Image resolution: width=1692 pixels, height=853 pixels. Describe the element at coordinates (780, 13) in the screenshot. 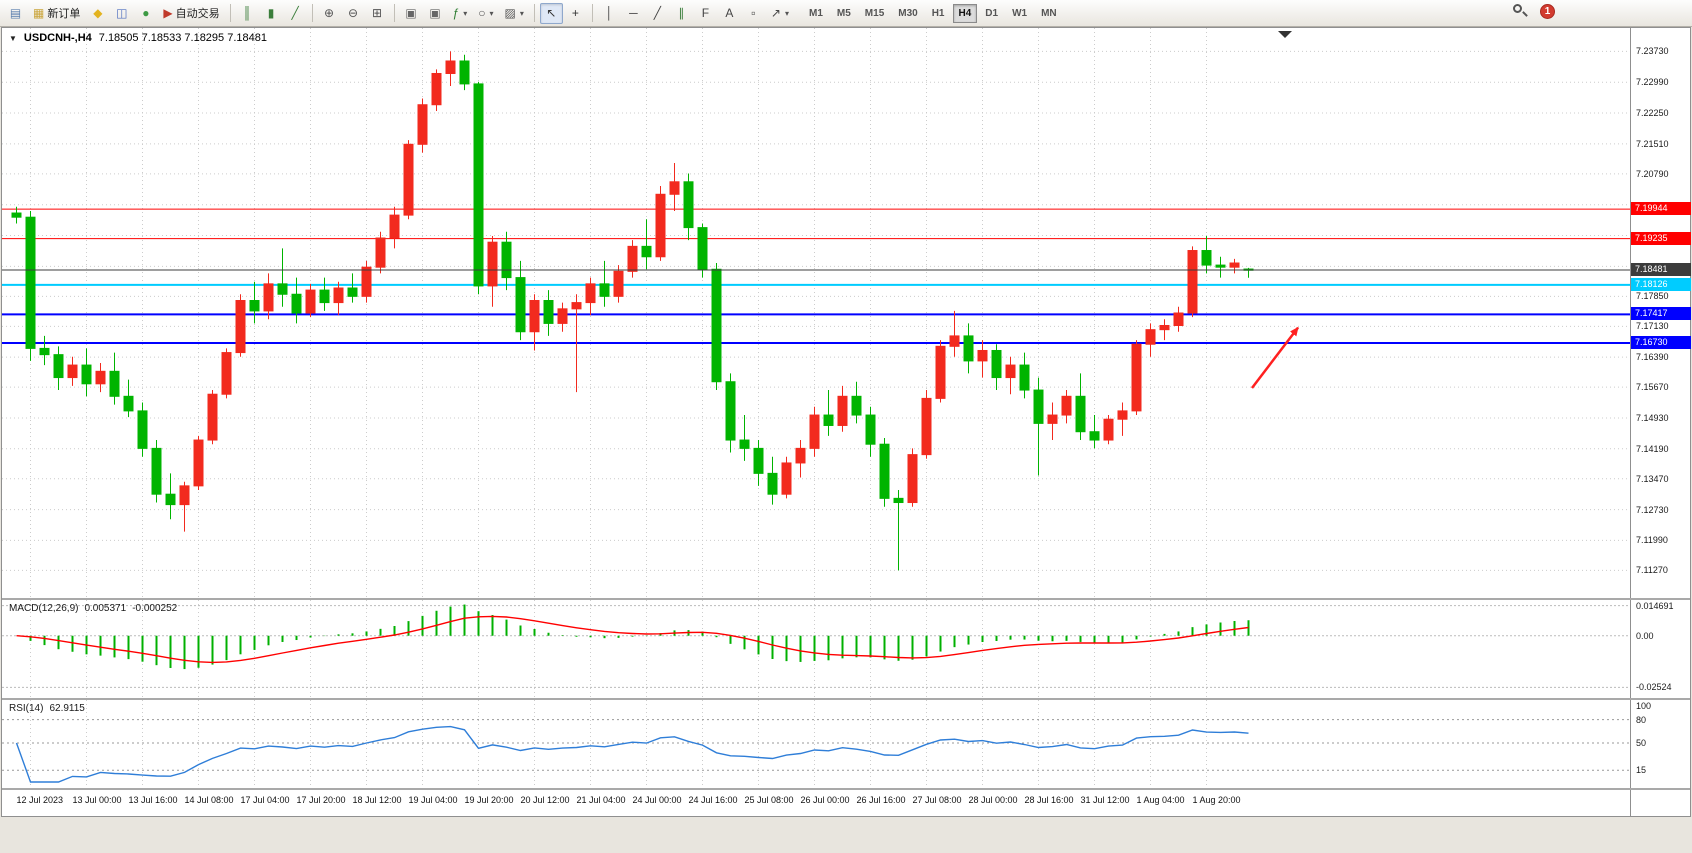

I see `arrows-button: ↗ ▾` at that location.